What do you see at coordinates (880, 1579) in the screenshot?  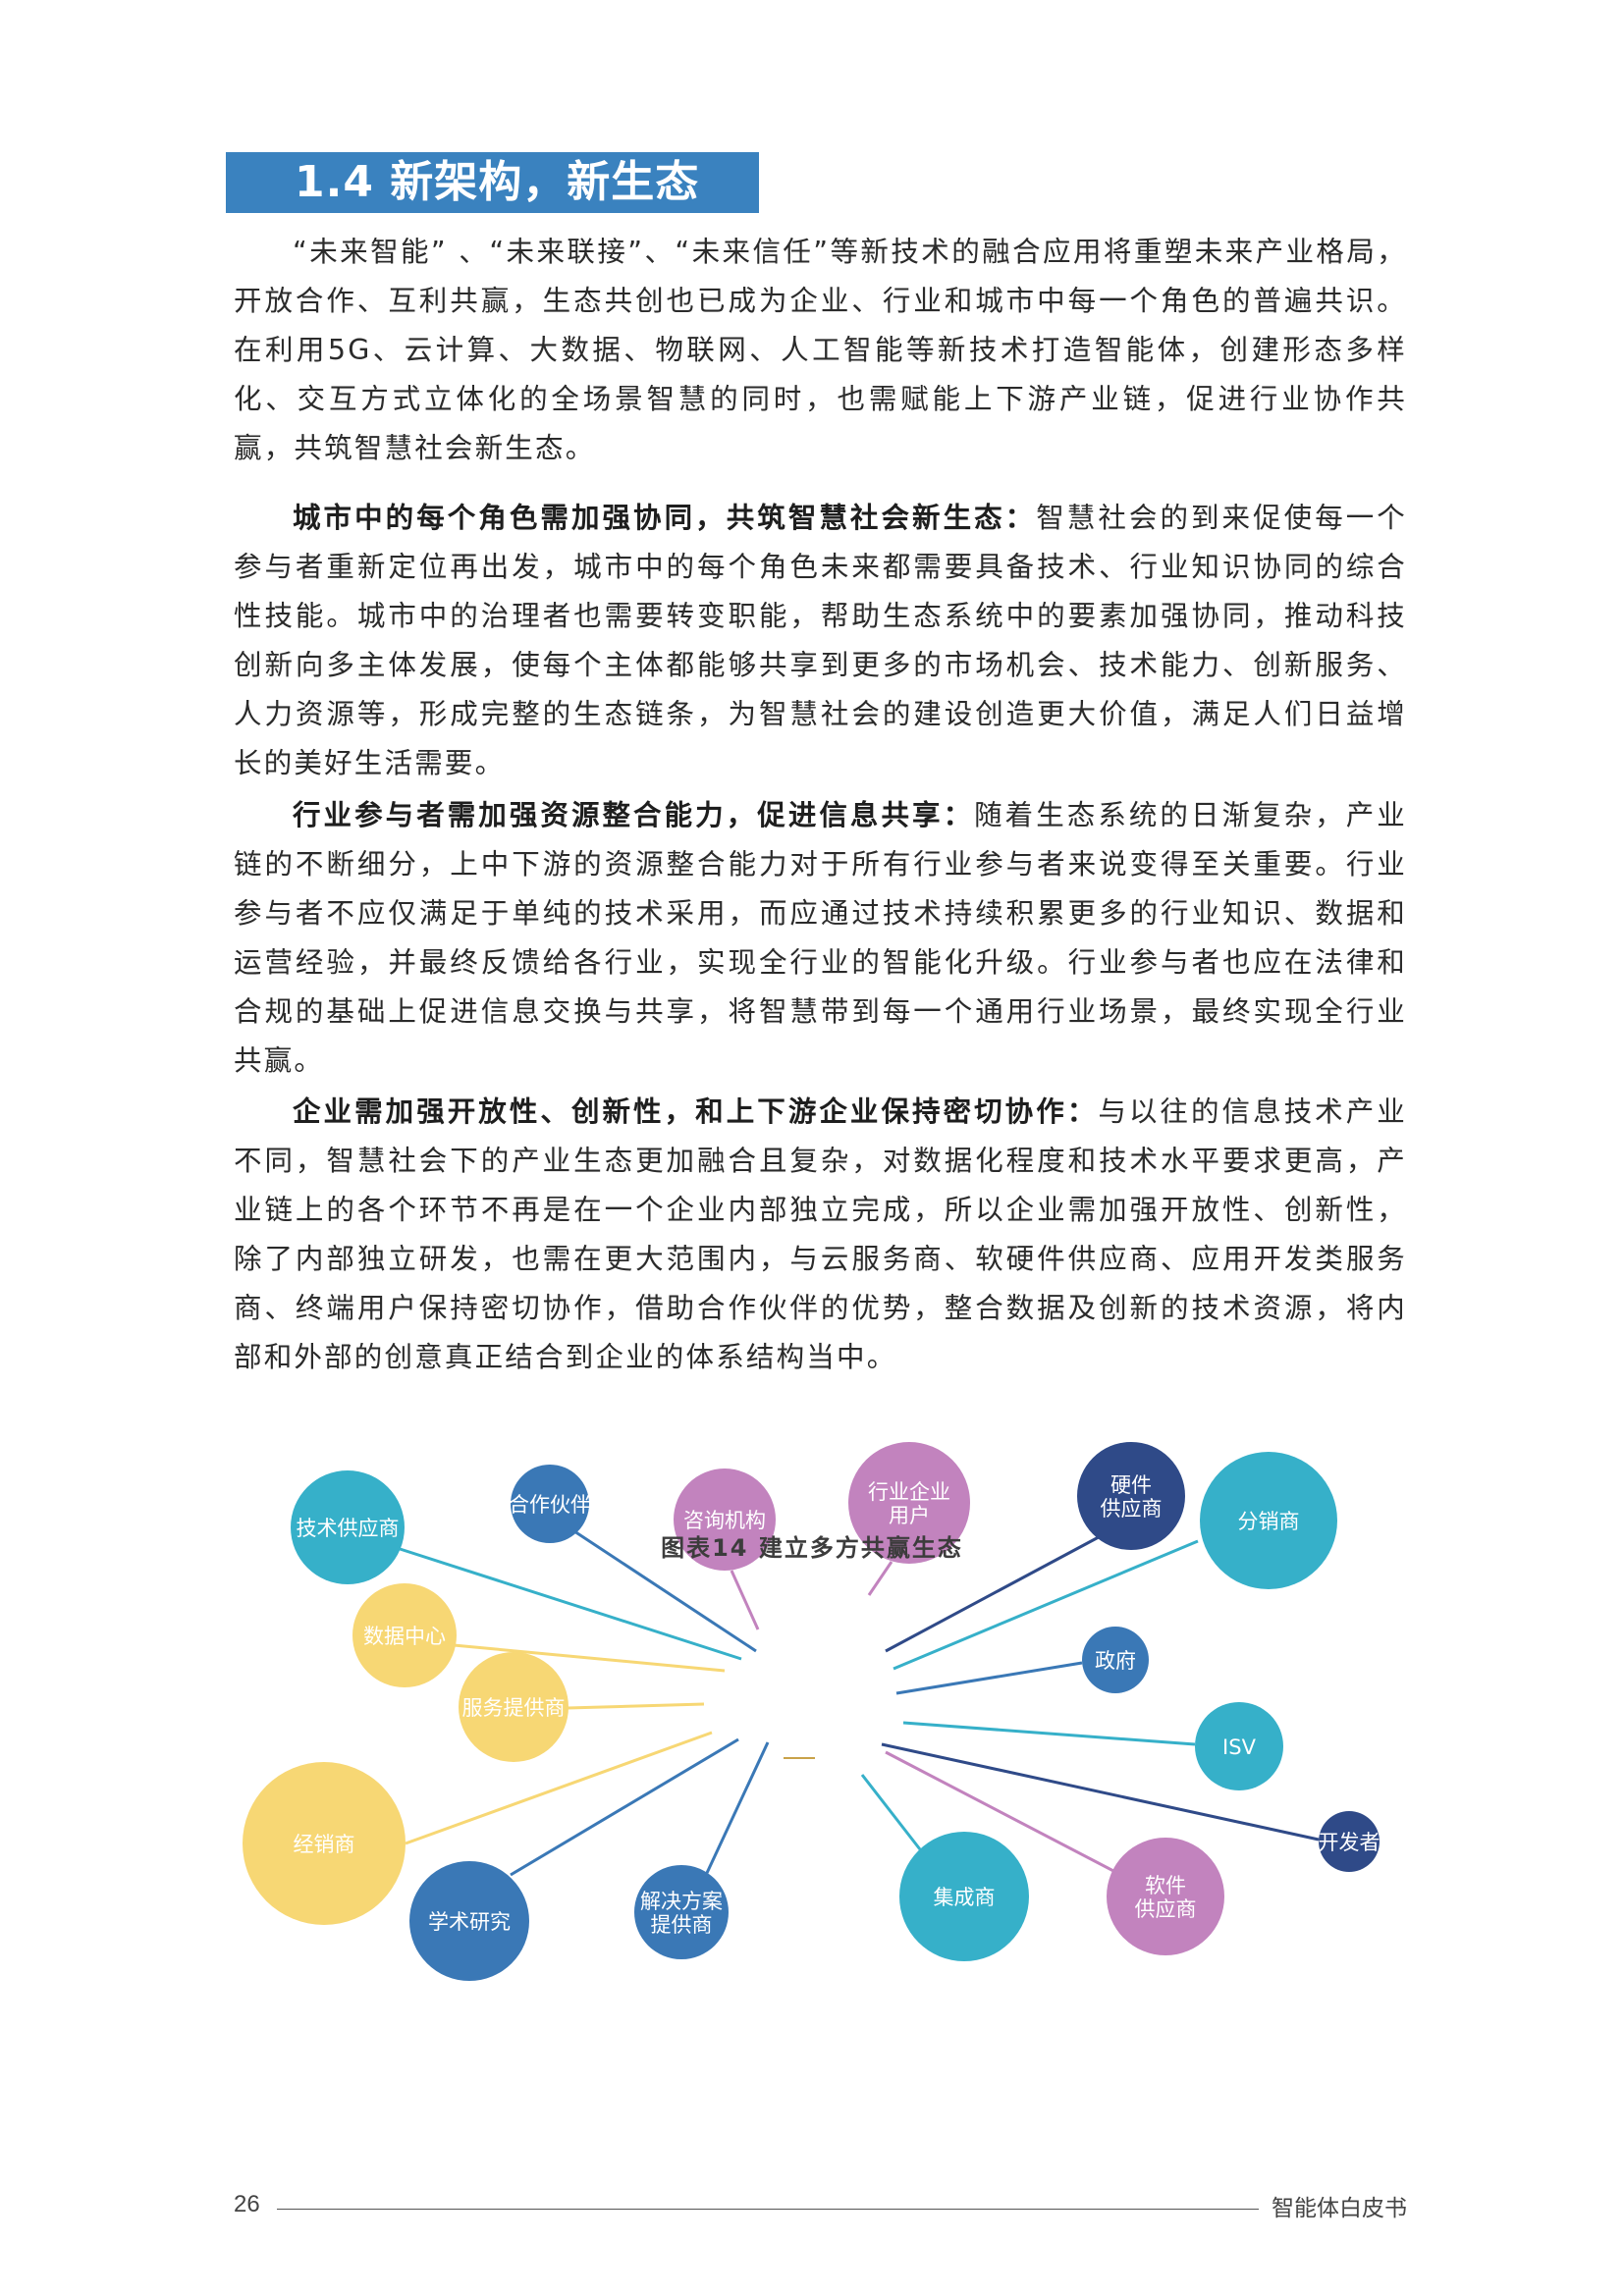 I see `connector-industry_user` at bounding box center [880, 1579].